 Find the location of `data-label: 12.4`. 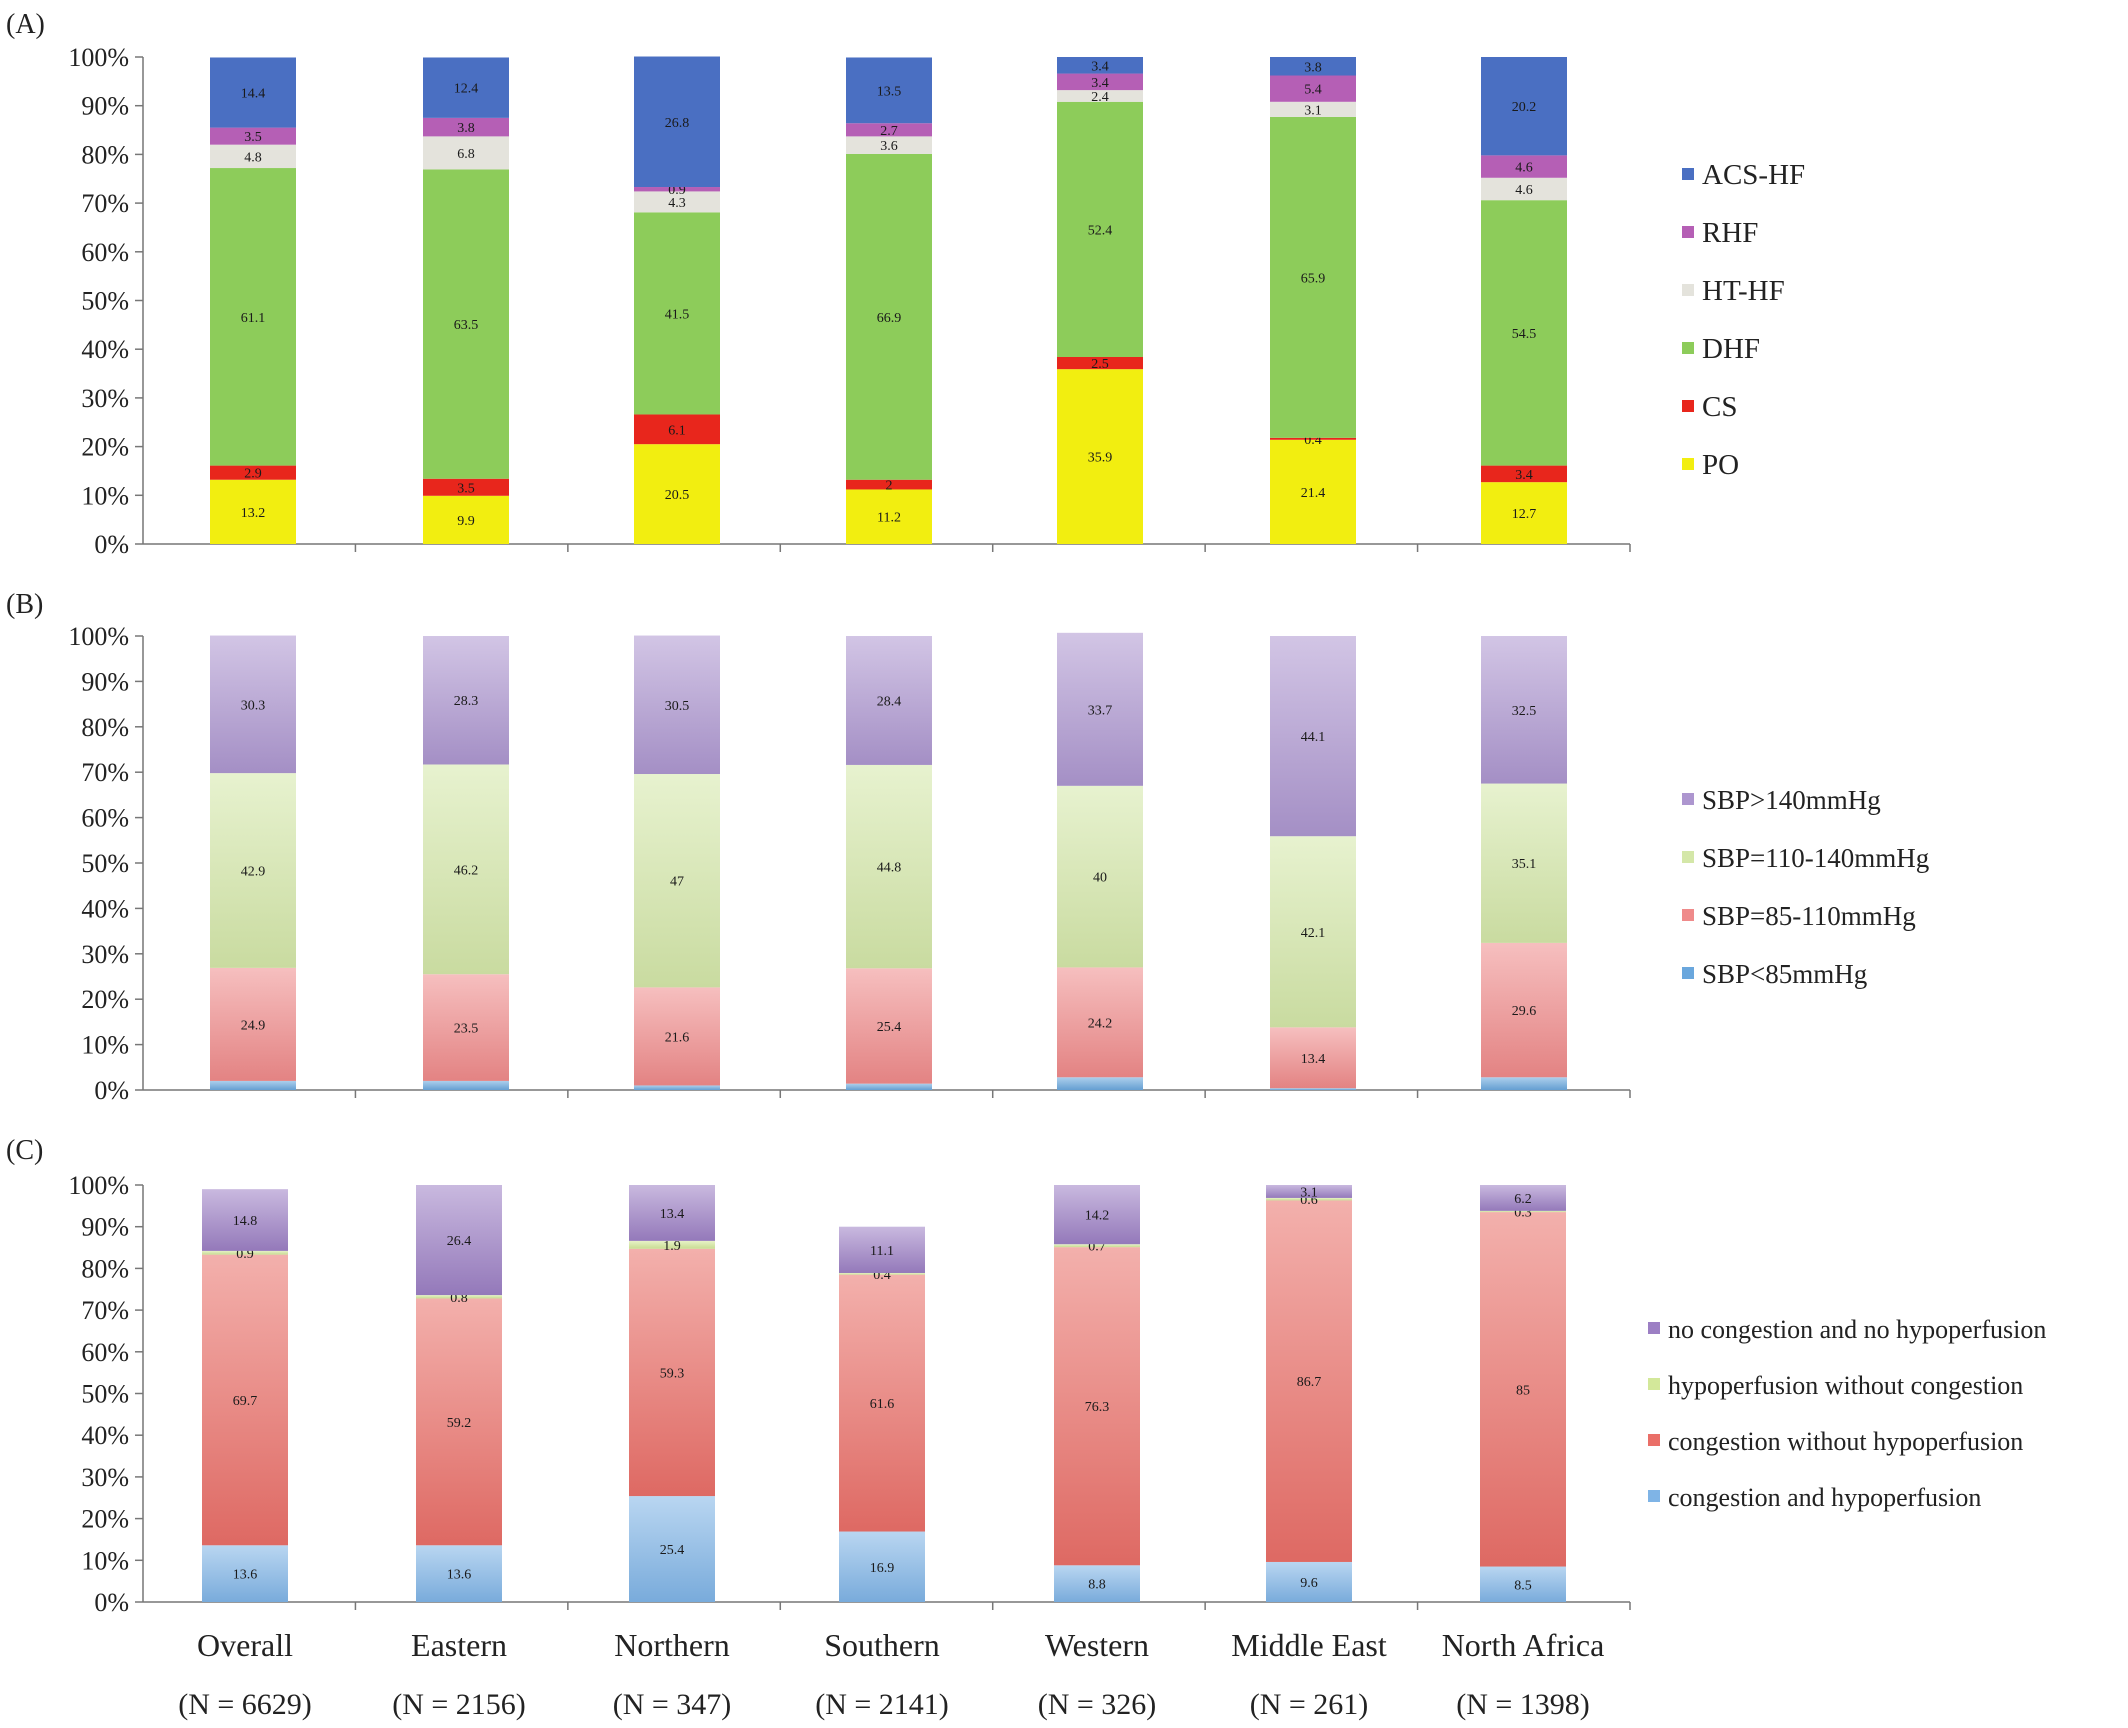

data-label: 12.4 is located at coordinates (466, 89).